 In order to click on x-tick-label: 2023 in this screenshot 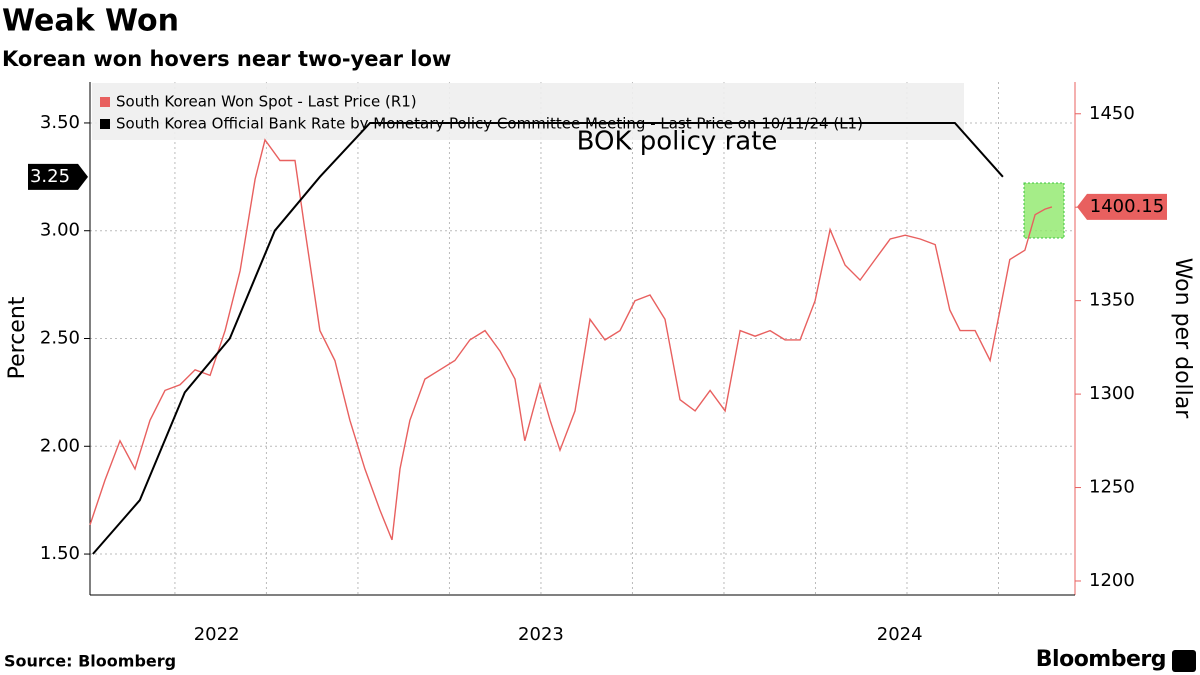, I will do `click(541, 634)`.